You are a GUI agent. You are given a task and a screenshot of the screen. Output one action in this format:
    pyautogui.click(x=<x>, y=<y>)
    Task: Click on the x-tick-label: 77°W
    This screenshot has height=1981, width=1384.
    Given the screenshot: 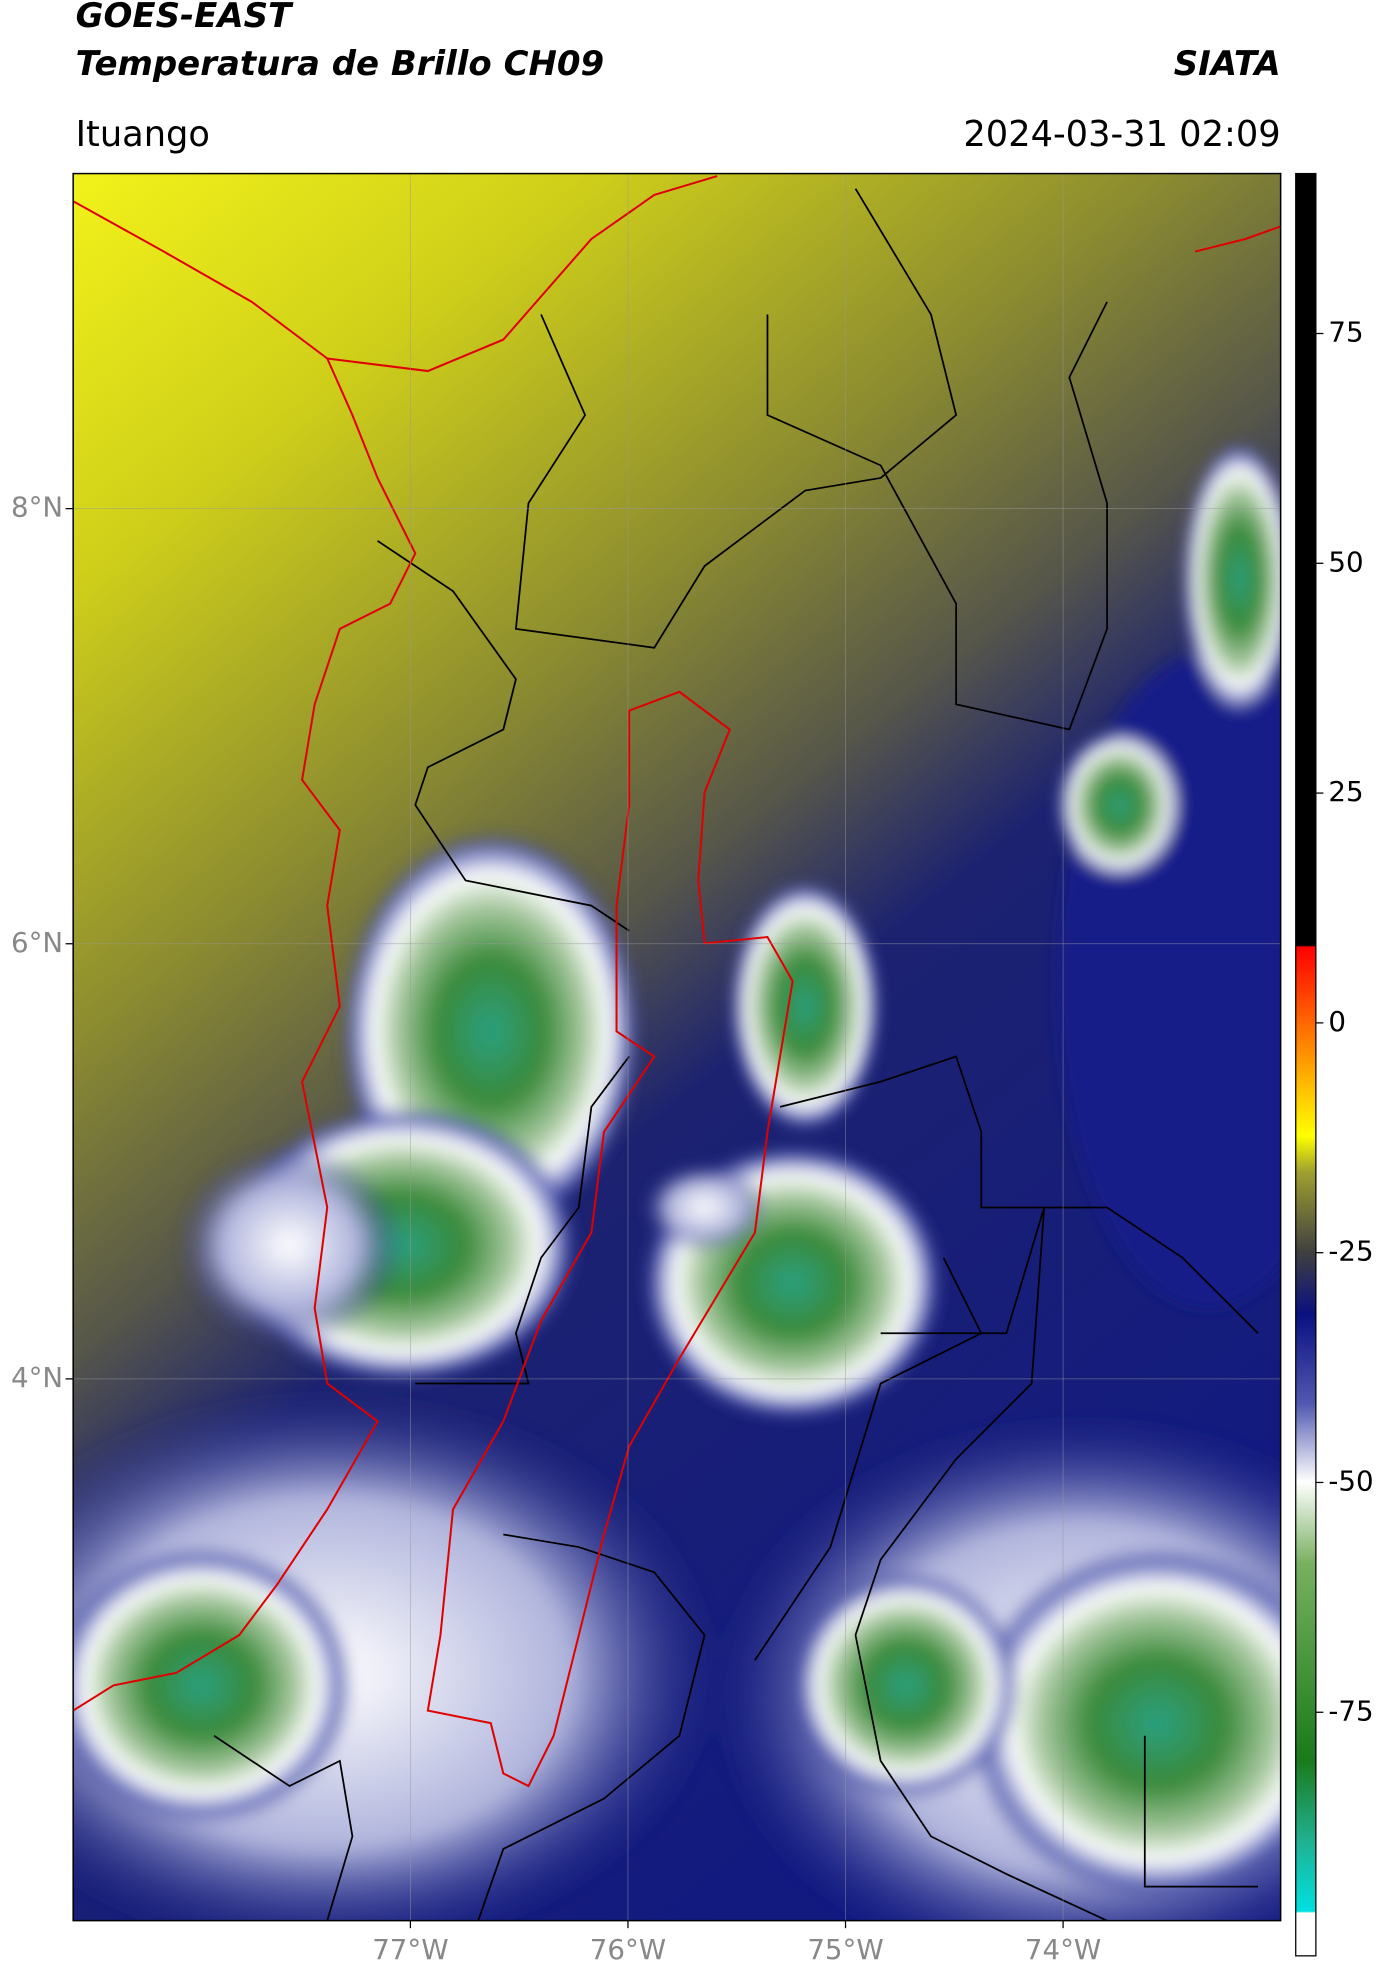 What is the action you would take?
    pyautogui.click(x=410, y=1949)
    